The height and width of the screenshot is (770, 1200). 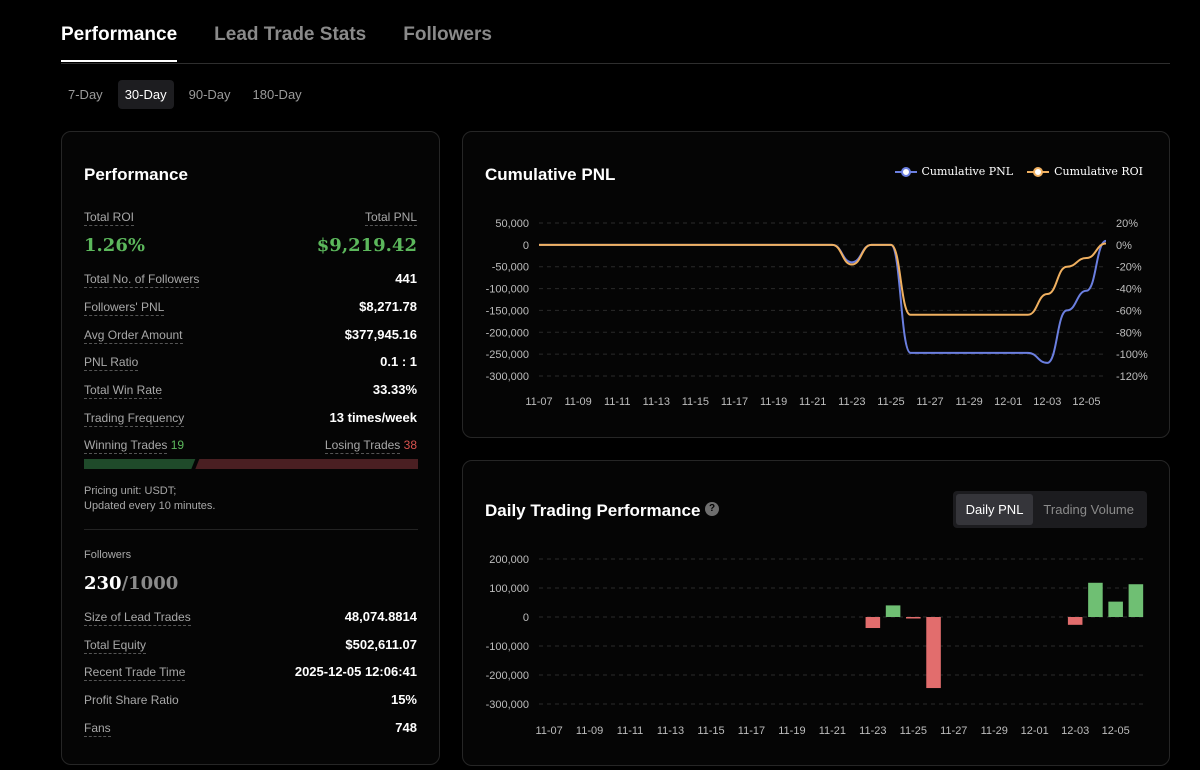 What do you see at coordinates (133, 336) in the screenshot?
I see `stat-label: Avg Order Amount` at bounding box center [133, 336].